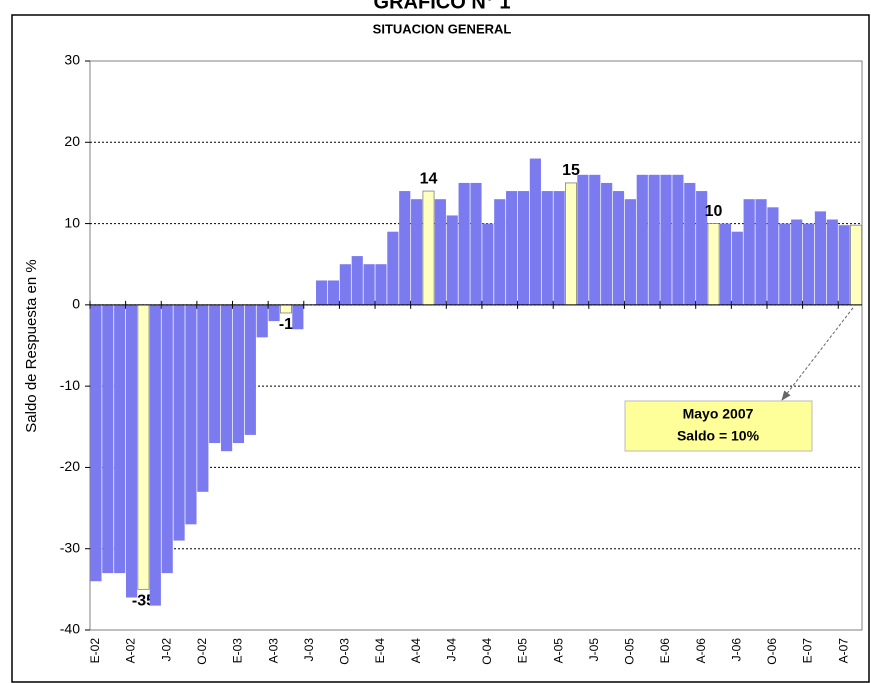 The height and width of the screenshot is (683, 871). I want to click on x-tick-label: E-05, so click(523, 651).